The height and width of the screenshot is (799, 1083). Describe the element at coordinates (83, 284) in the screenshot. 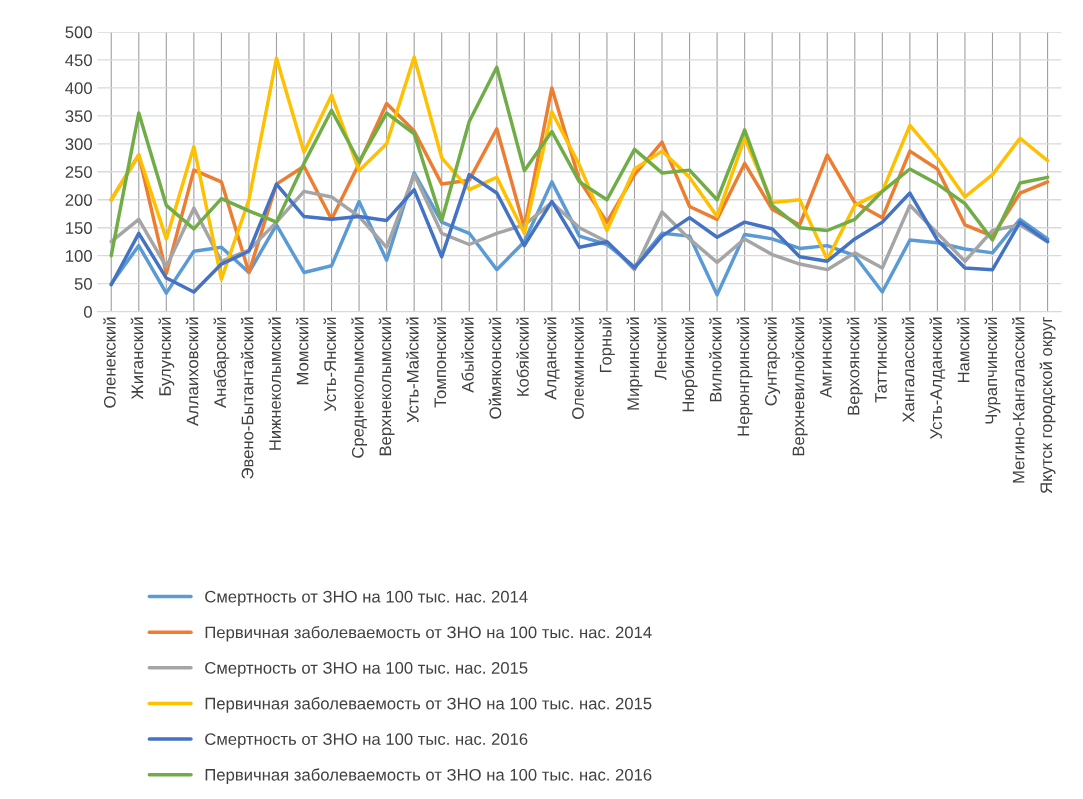

I see `y-tick-label: 50` at that location.